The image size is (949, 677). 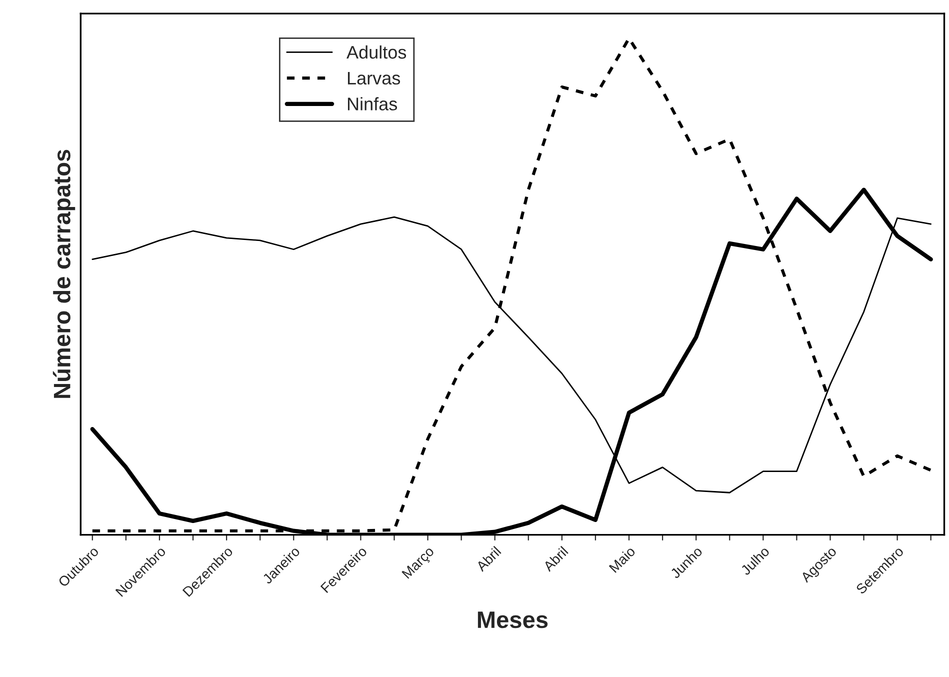 I want to click on legend-label: Larvas, so click(x=374, y=78).